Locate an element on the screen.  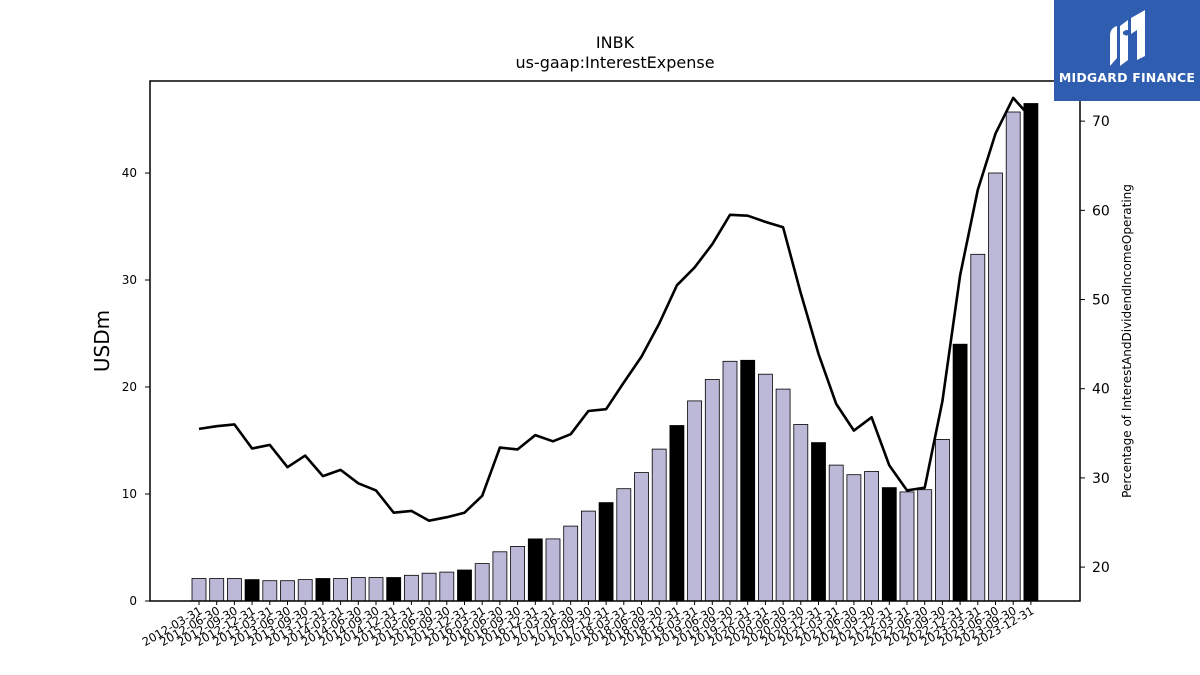
y2-tick-label: 30 is located at coordinates (1101, 479).